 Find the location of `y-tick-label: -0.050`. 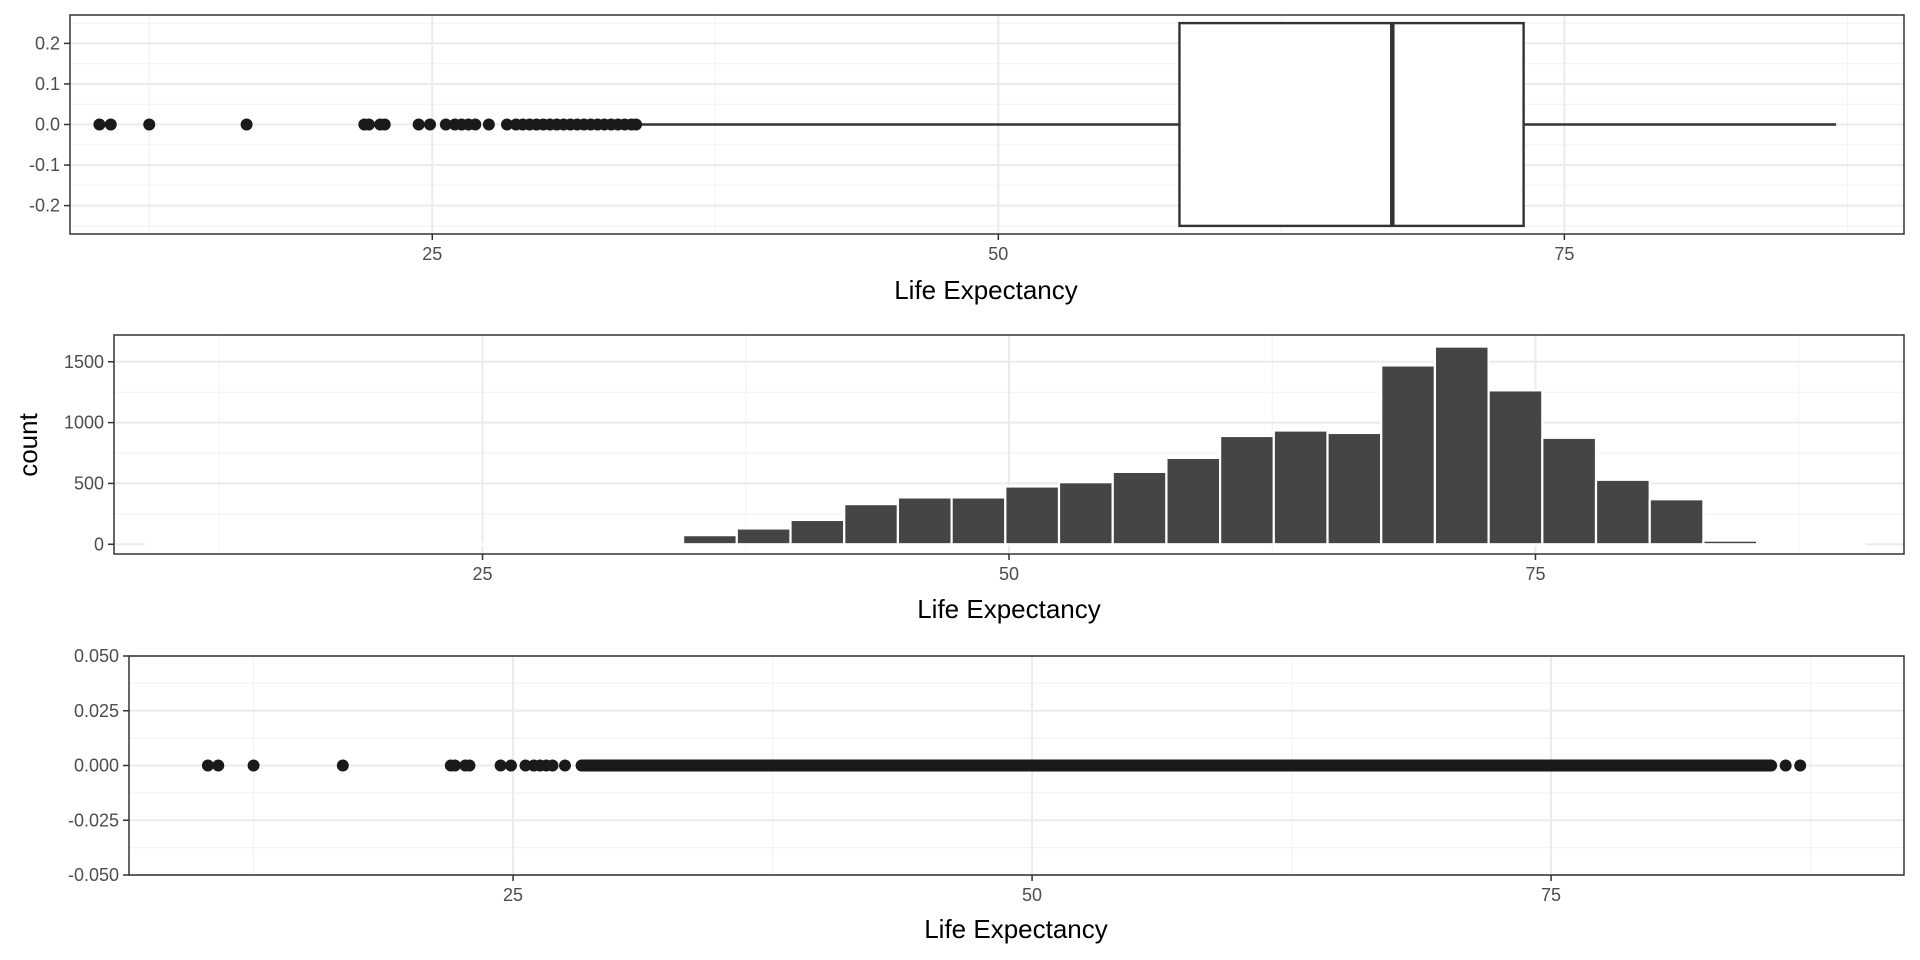

y-tick-label: -0.050 is located at coordinates (93, 875).